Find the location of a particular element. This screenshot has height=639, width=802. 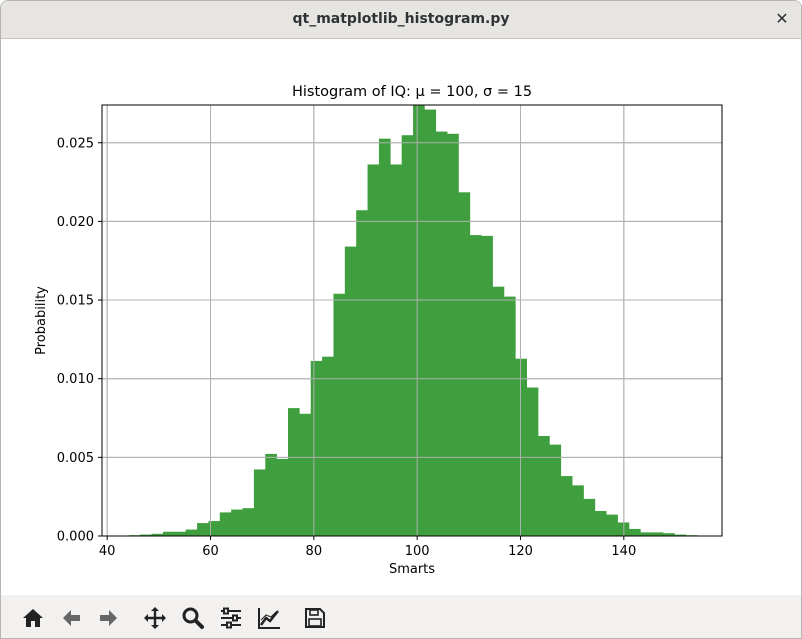

forward-button is located at coordinates (109, 618).